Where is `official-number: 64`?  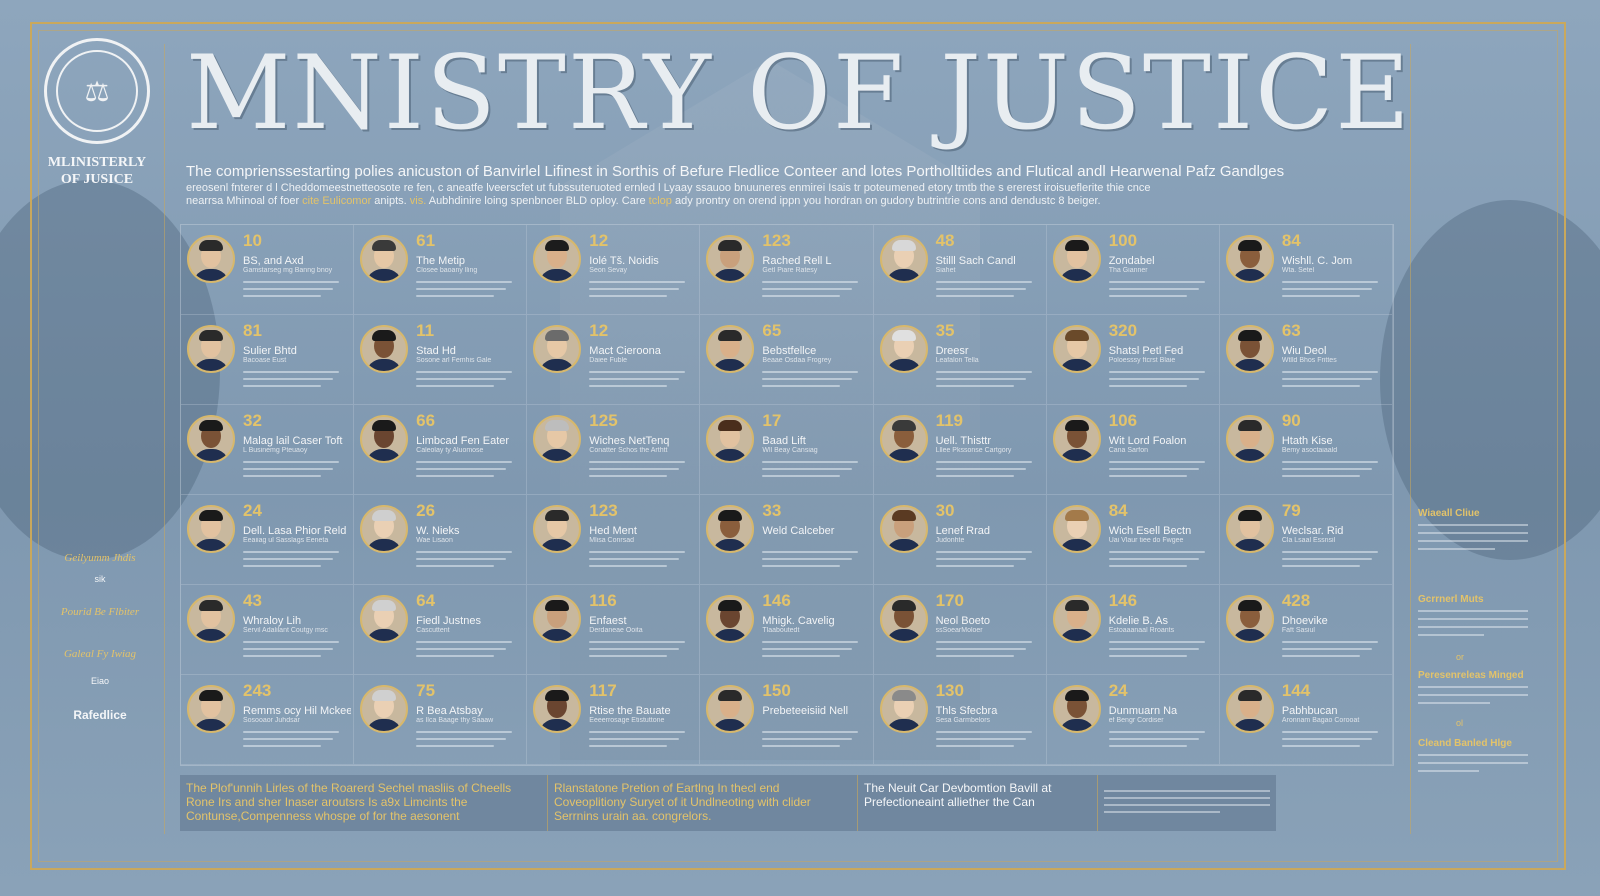
official-number: 64 is located at coordinates (426, 600).